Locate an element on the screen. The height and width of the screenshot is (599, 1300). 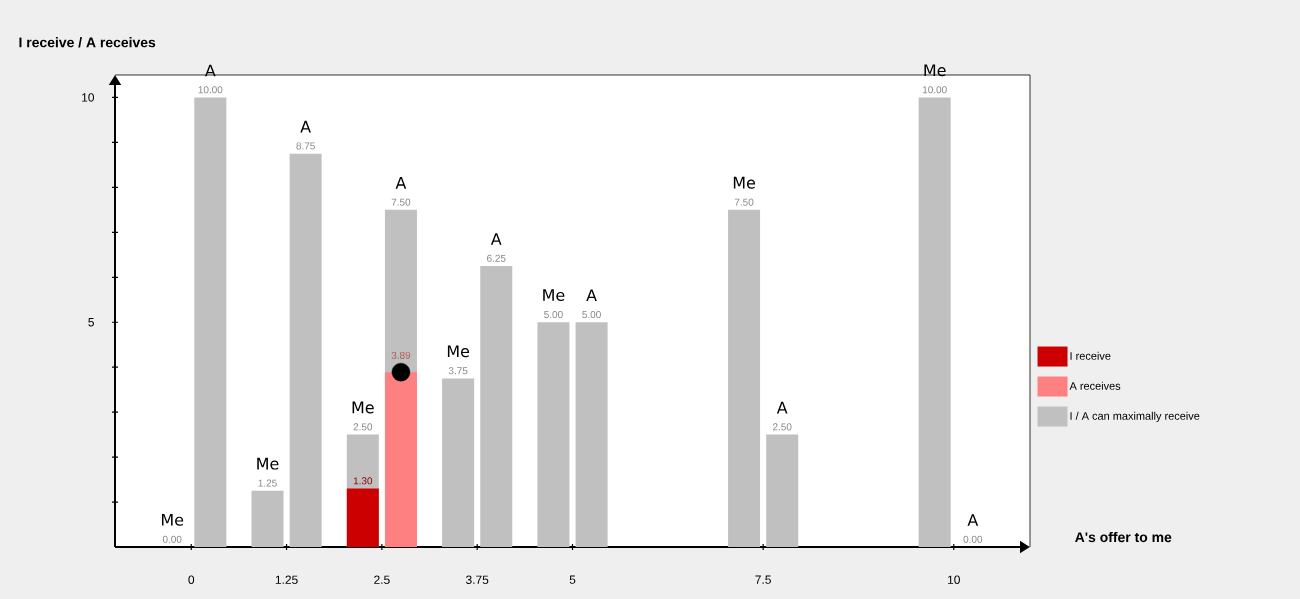
y-axis-title: I receive / A receives is located at coordinates (87, 42).